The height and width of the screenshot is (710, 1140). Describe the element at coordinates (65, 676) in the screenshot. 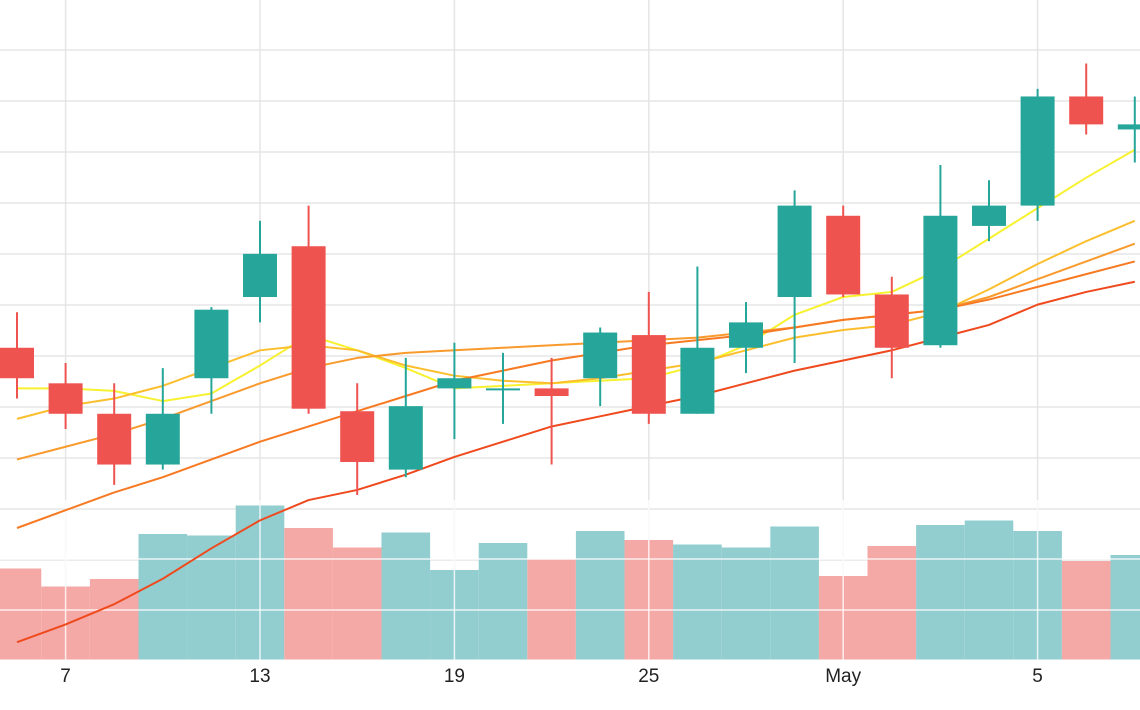

I see `x-tick-label: 7` at that location.